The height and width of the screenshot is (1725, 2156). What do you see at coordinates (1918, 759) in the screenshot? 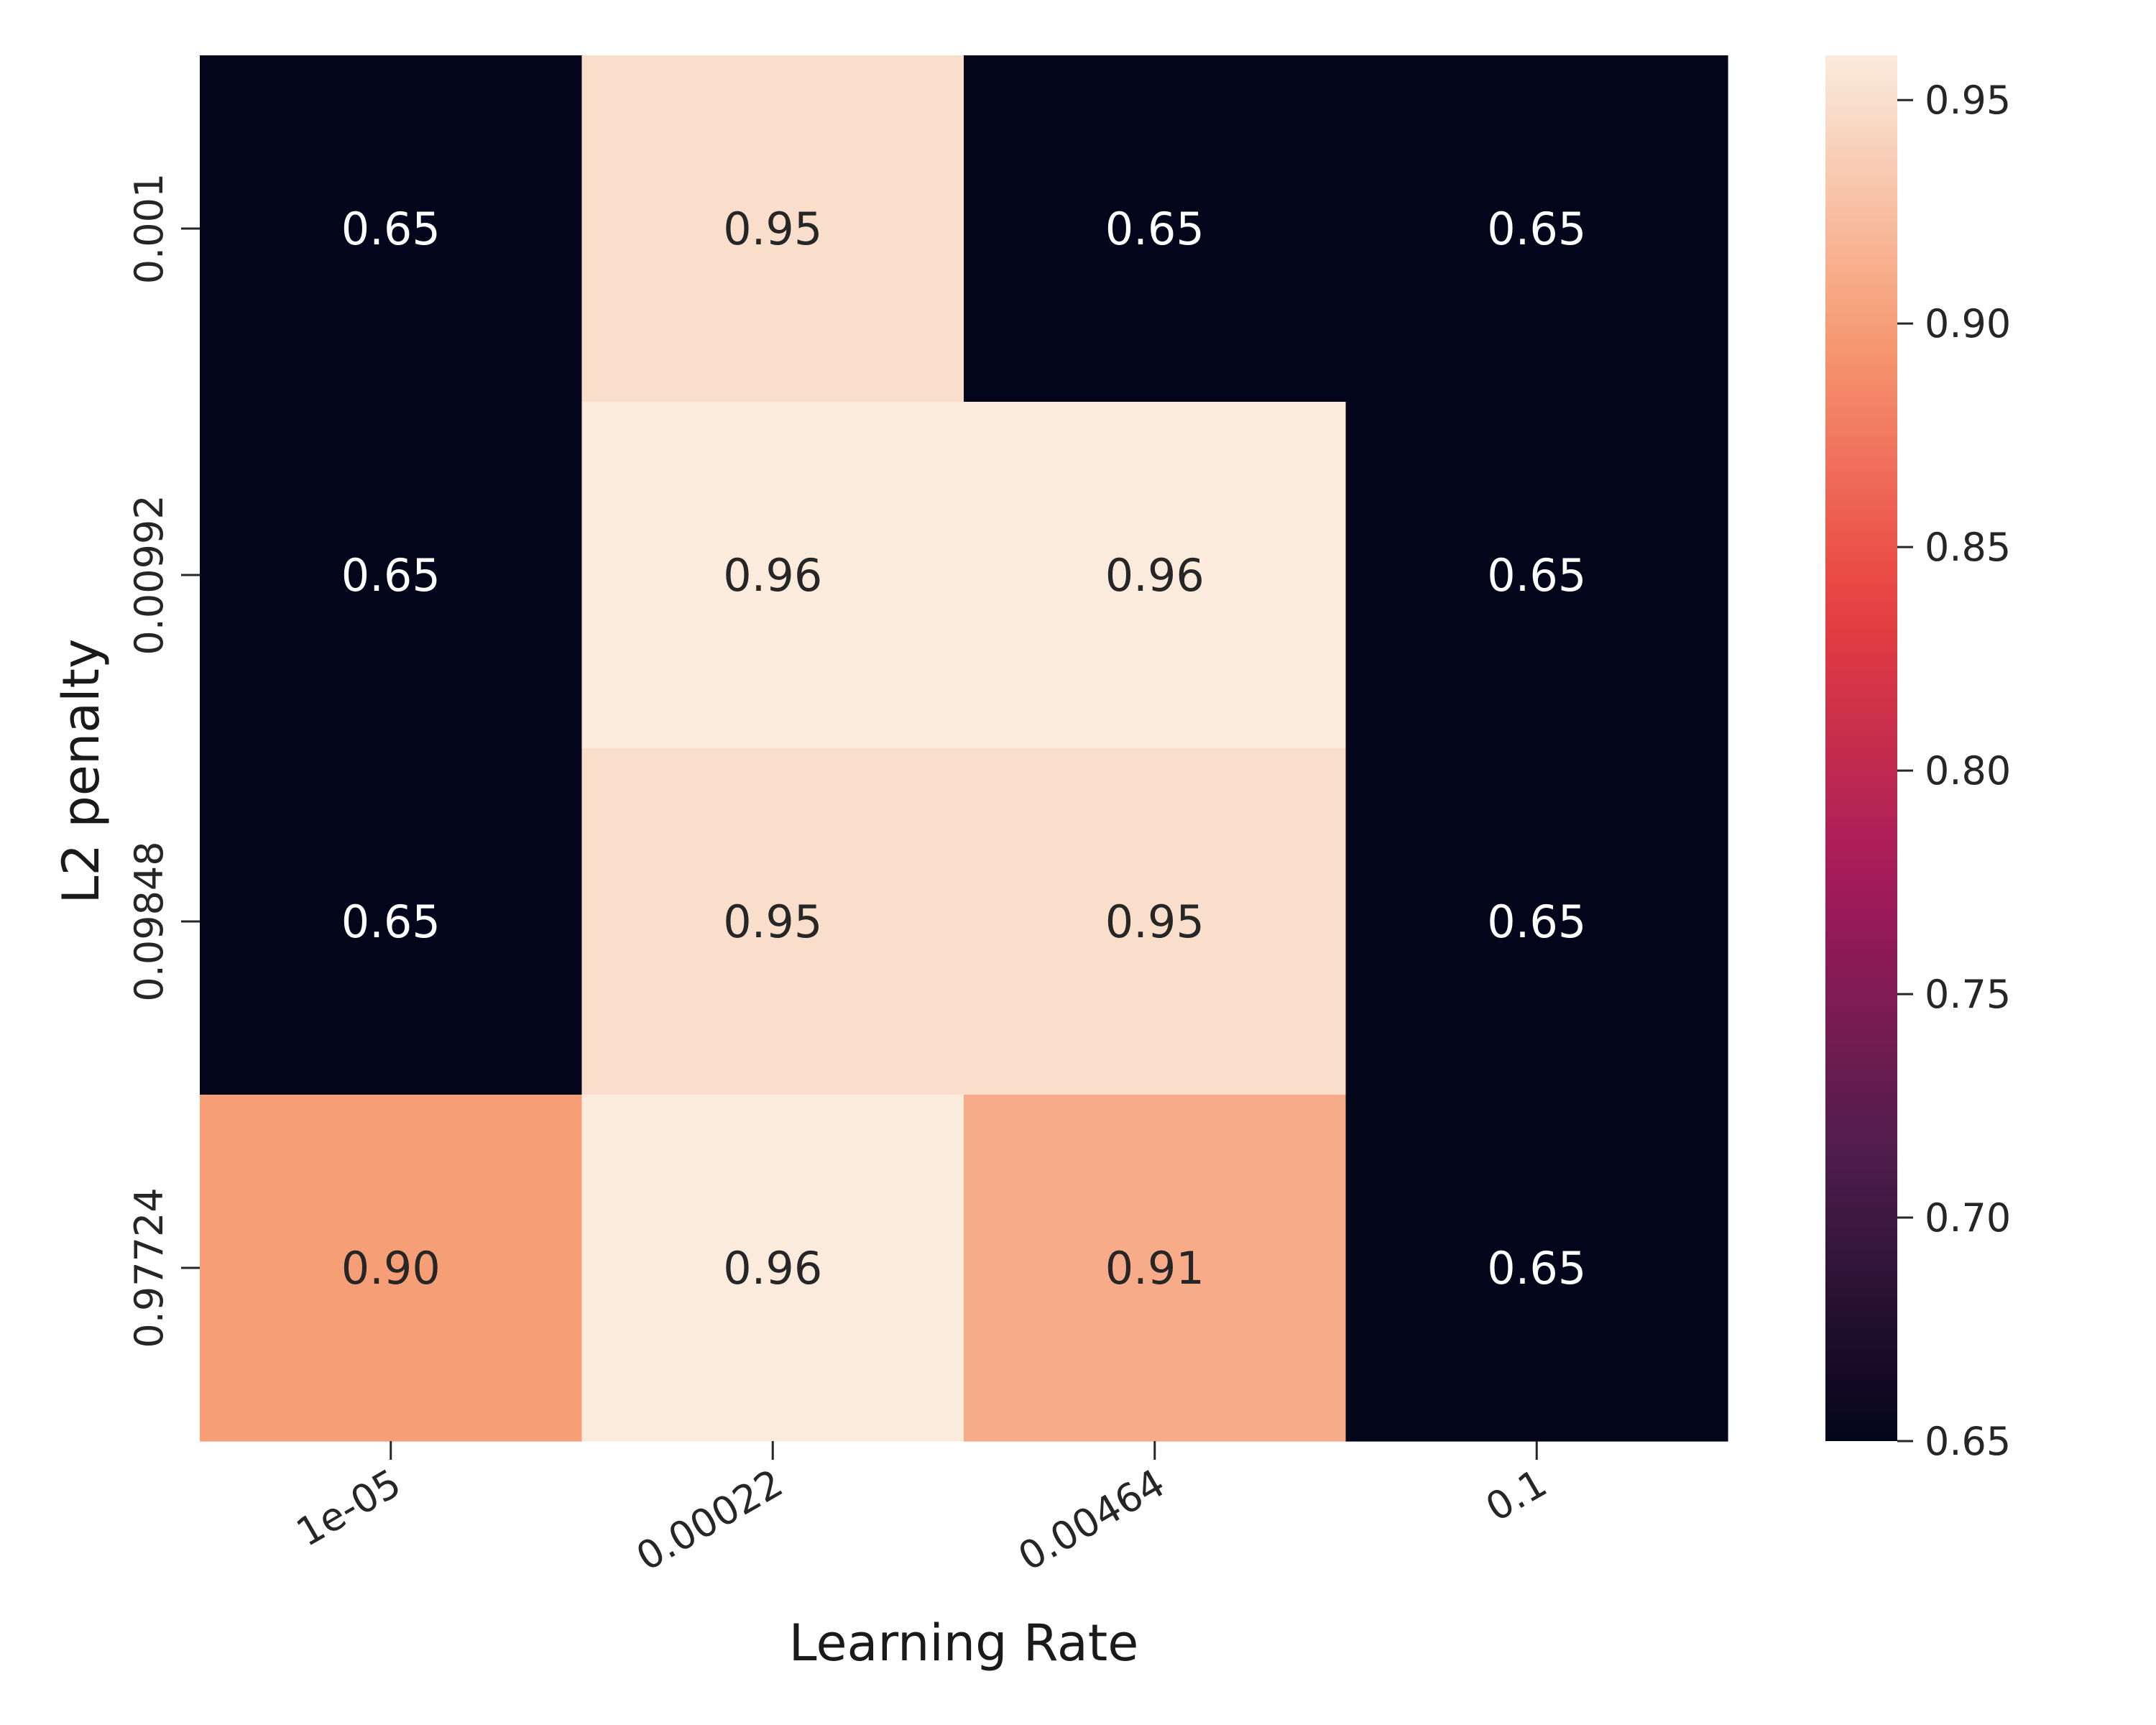
I see `colorbar: 0.65 0.70 0.75 0.80 0.85 0.90 0.95` at bounding box center [1918, 759].